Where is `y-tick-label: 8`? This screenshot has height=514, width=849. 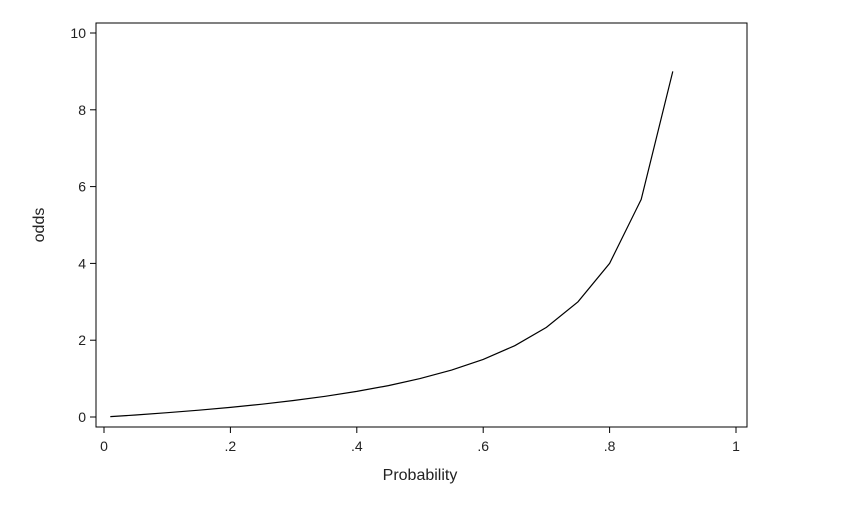 y-tick-label: 8 is located at coordinates (82, 110).